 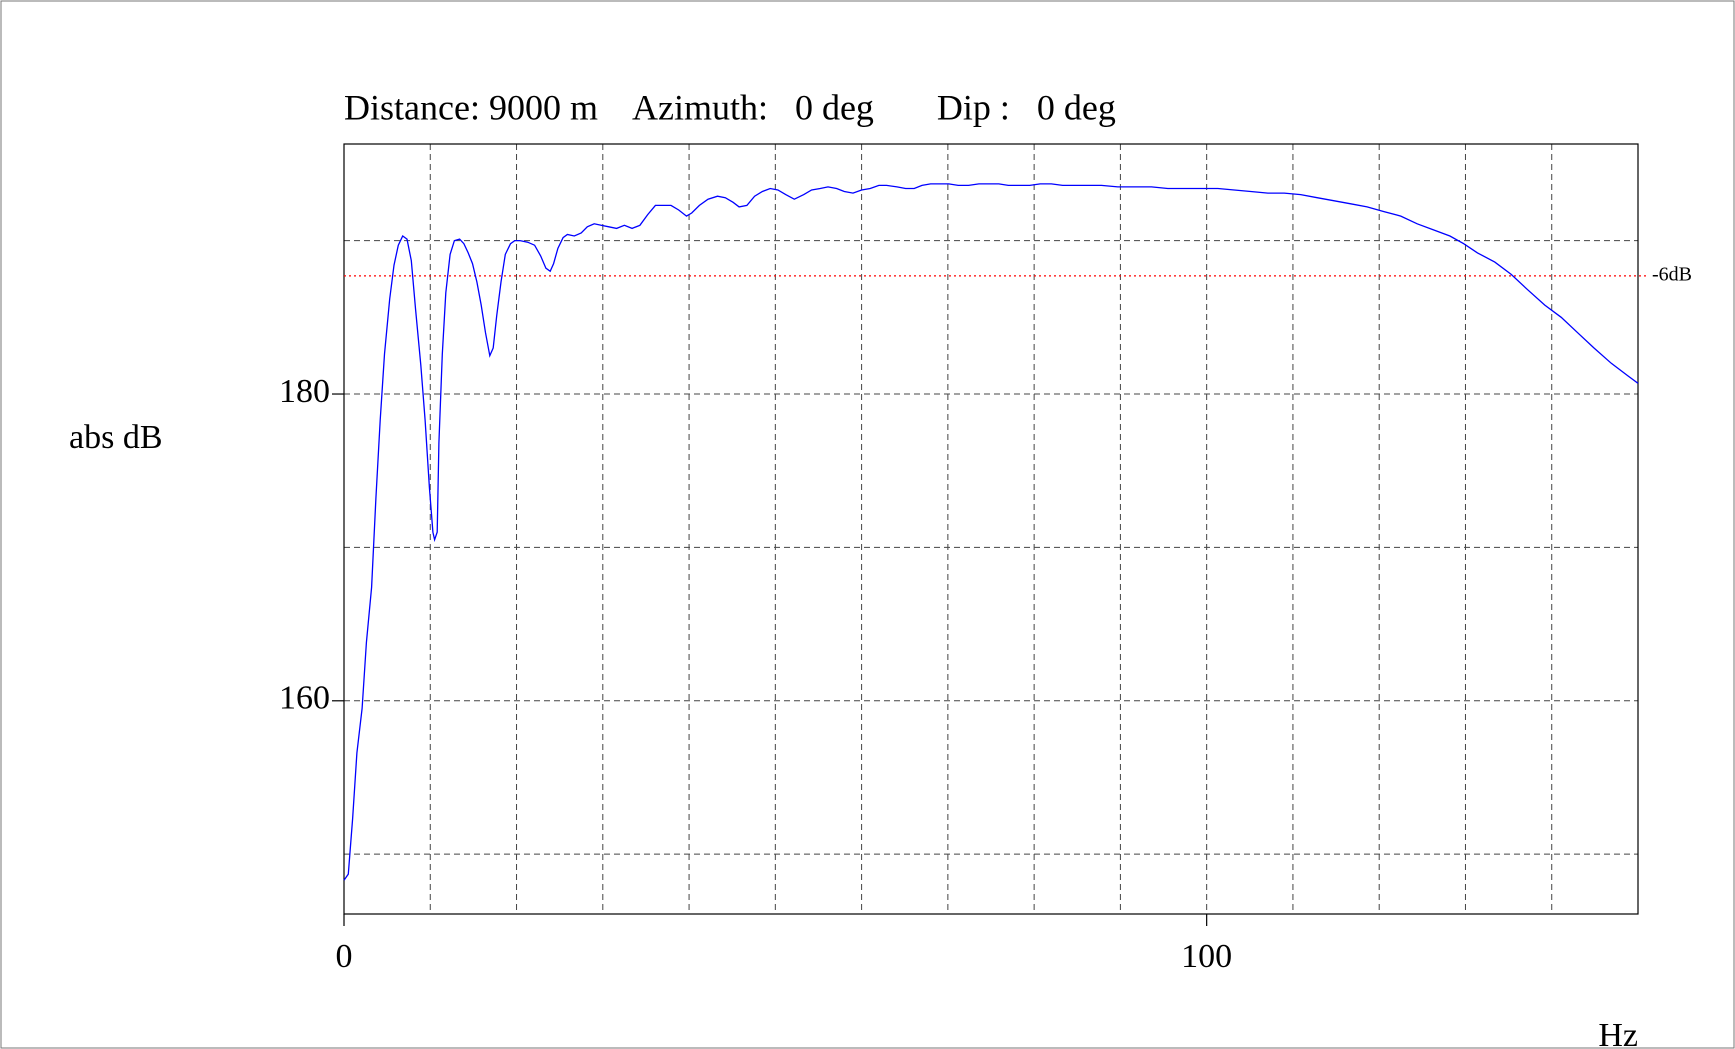 I want to click on x-tick-label: 100, so click(x=1206, y=956).